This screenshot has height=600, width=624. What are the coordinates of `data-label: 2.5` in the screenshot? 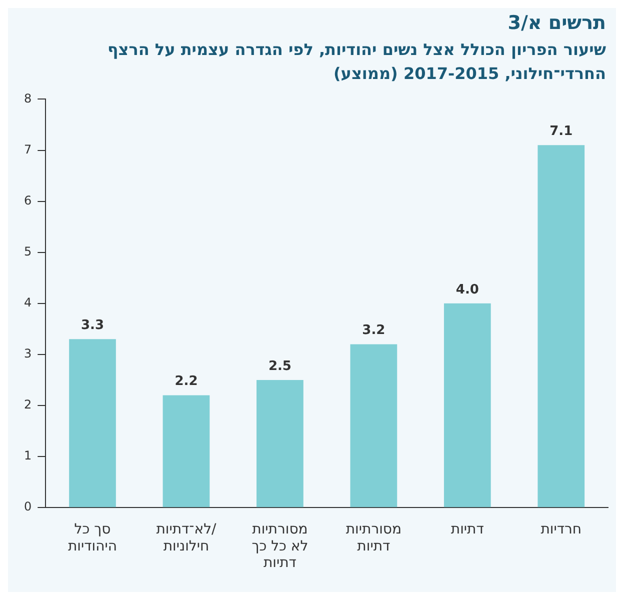 It's located at (280, 366).